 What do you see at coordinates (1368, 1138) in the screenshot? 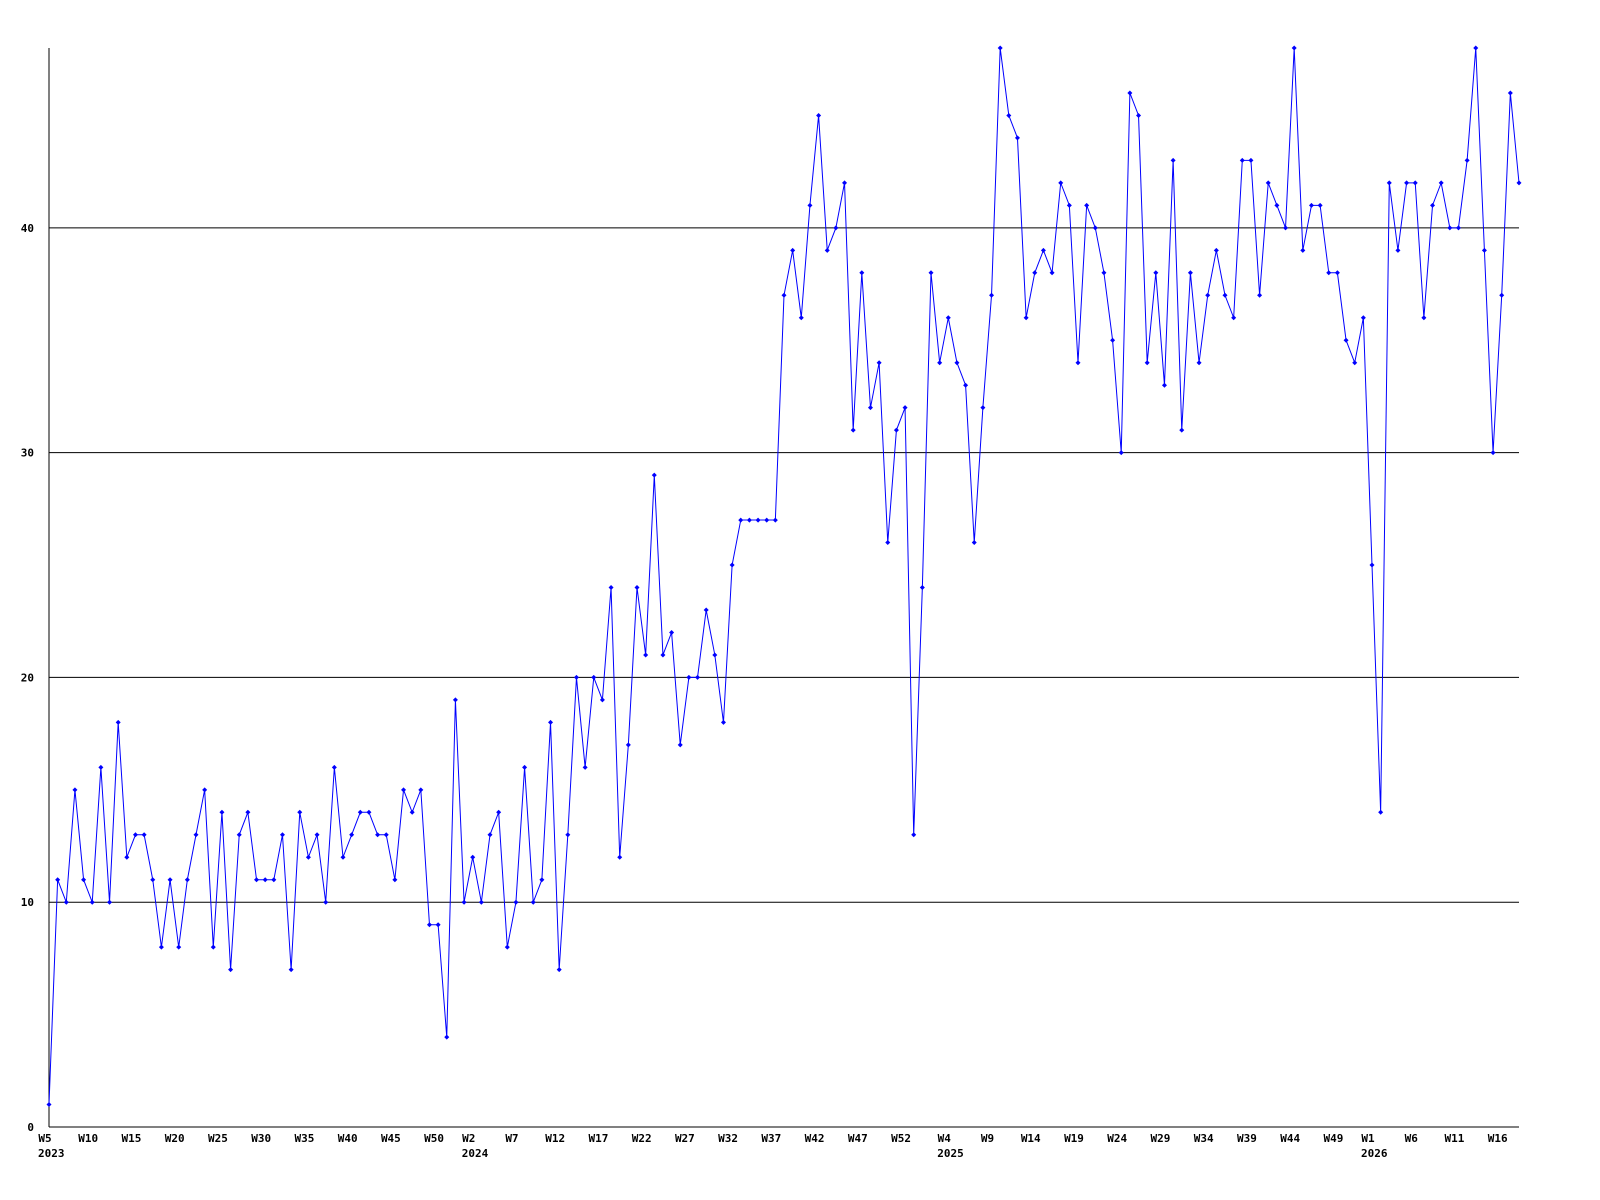
I see `x-tick-label: W1` at bounding box center [1368, 1138].